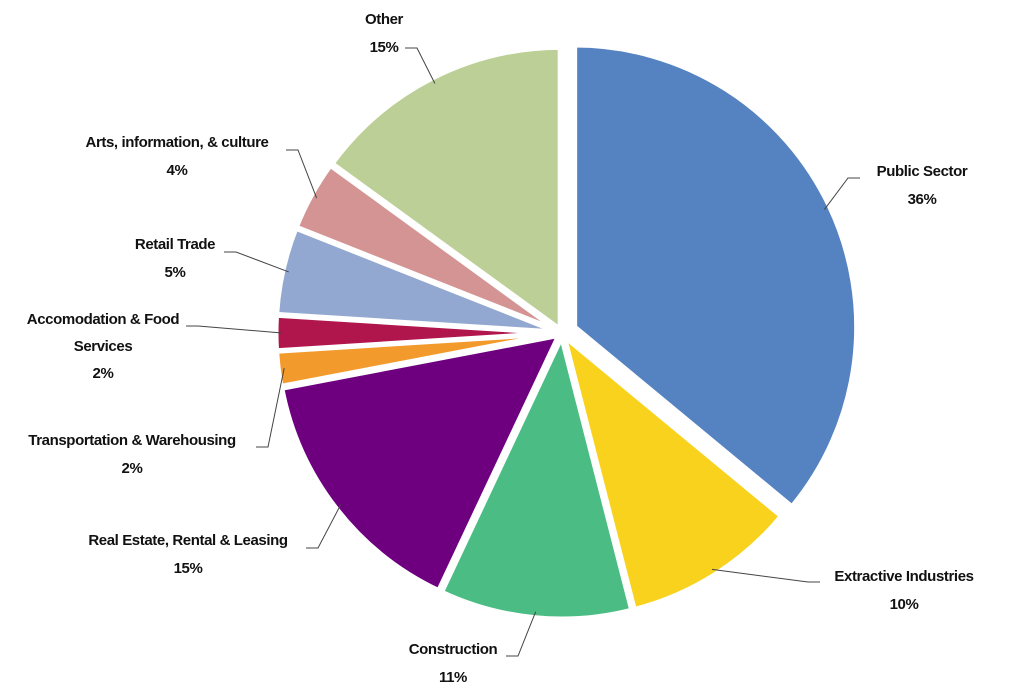 The width and height of the screenshot is (1013, 700). What do you see at coordinates (175, 244) in the screenshot?
I see `category-label: Retail Trade` at bounding box center [175, 244].